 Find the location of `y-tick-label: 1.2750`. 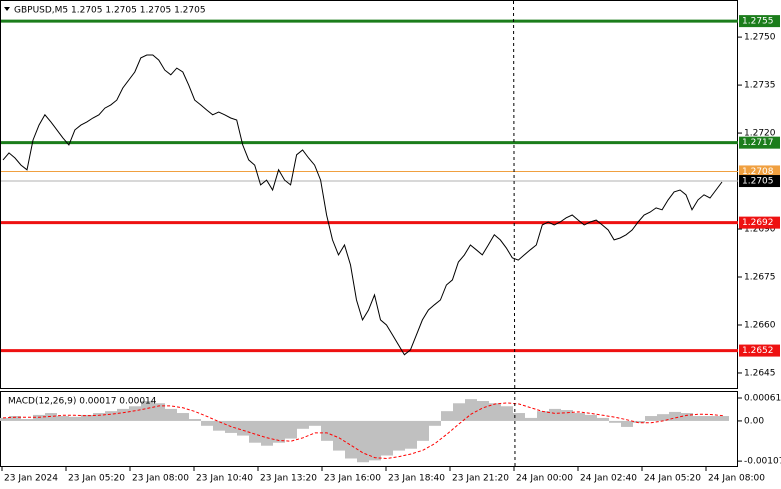

y-tick-label: 1.2750 is located at coordinates (760, 38).